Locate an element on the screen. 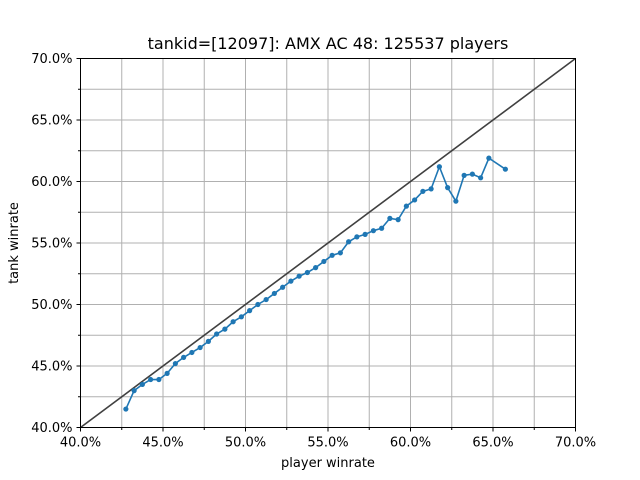  x-tick-label: 45.0% is located at coordinates (162, 443).